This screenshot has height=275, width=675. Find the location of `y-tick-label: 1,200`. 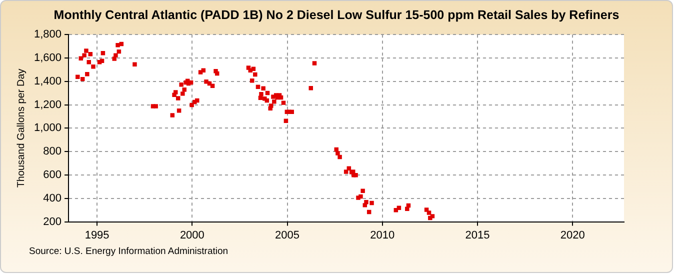

y-tick-label: 1,200 is located at coordinates (48, 104).